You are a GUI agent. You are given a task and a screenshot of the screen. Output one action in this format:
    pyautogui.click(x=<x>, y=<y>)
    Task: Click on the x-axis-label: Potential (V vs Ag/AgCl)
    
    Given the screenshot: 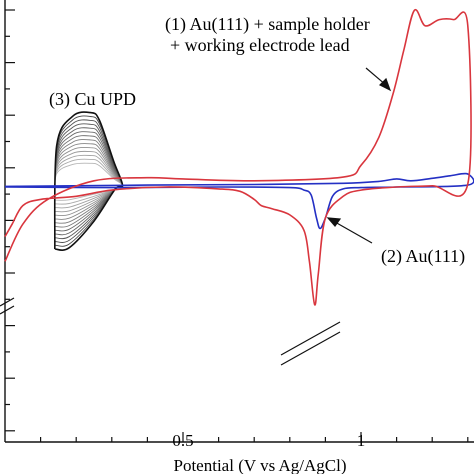 What is the action you would take?
    pyautogui.click(x=260, y=465)
    